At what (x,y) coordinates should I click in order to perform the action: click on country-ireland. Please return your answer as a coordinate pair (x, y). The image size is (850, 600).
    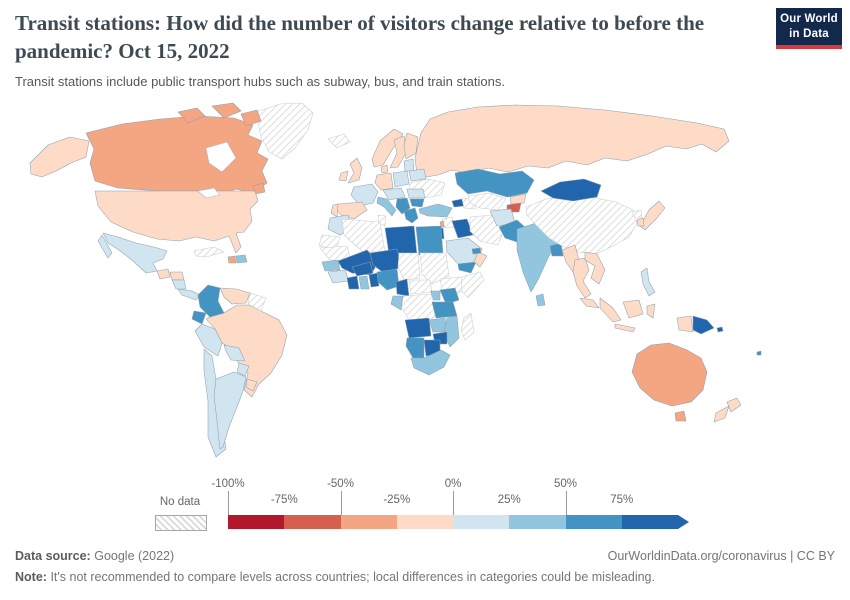
    Looking at the image, I should click on (343, 176).